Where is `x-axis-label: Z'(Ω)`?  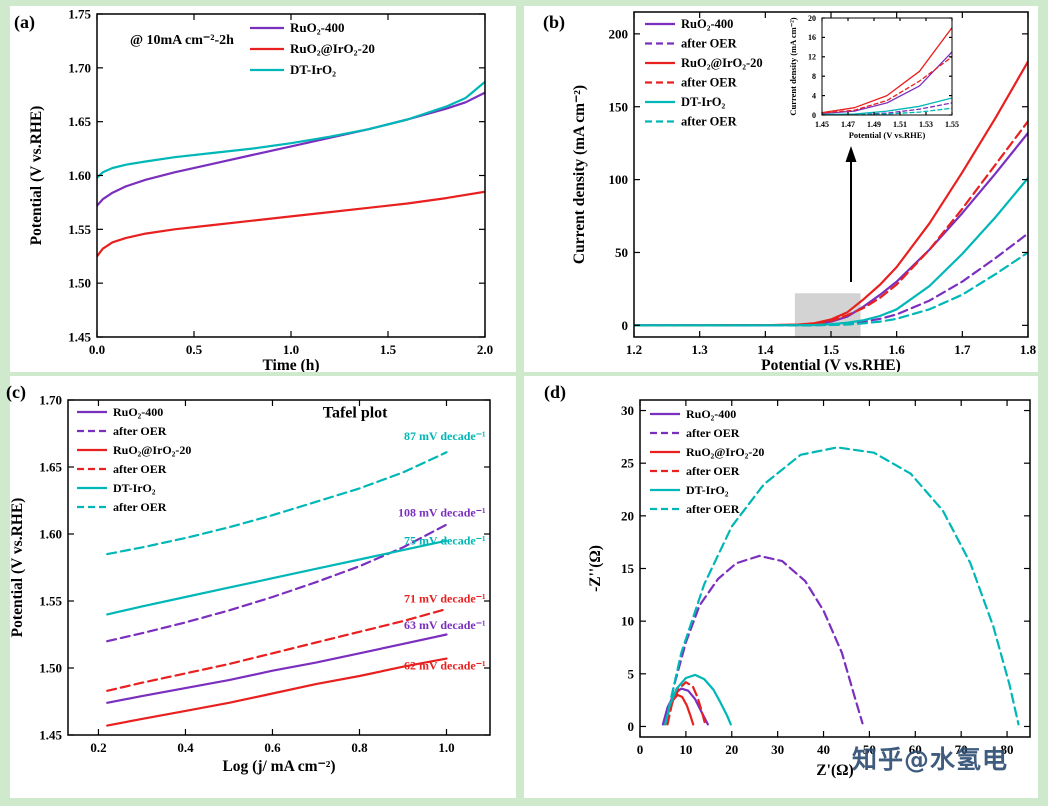
x-axis-label: Z'(Ω) is located at coordinates (834, 770).